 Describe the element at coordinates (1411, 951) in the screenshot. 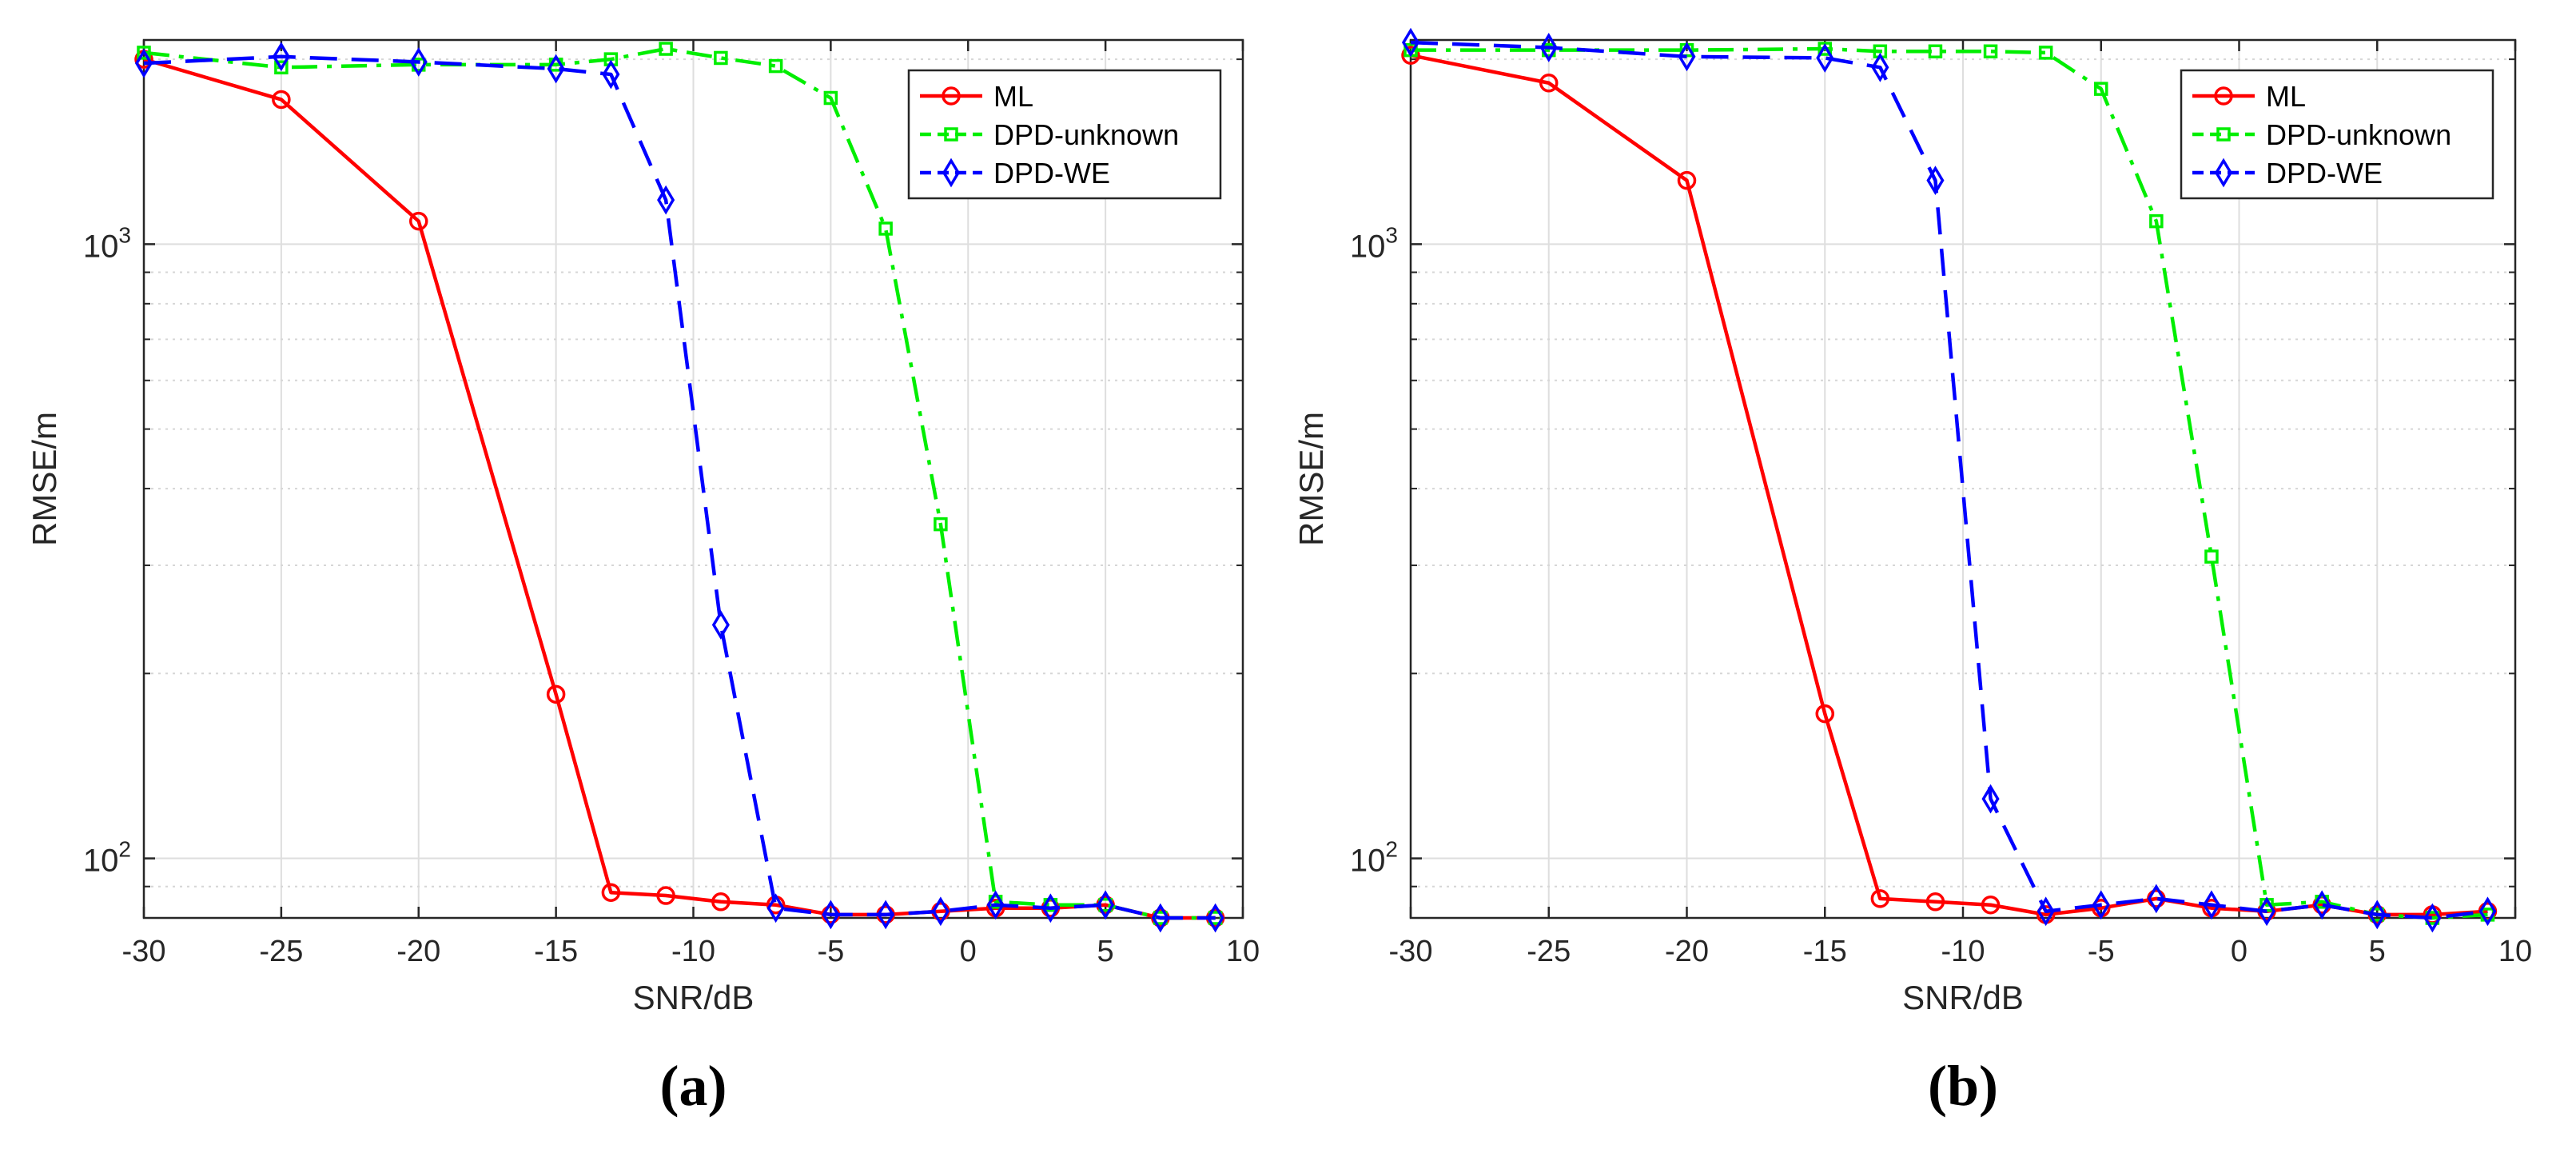

I see `x-tick-label: -30` at that location.